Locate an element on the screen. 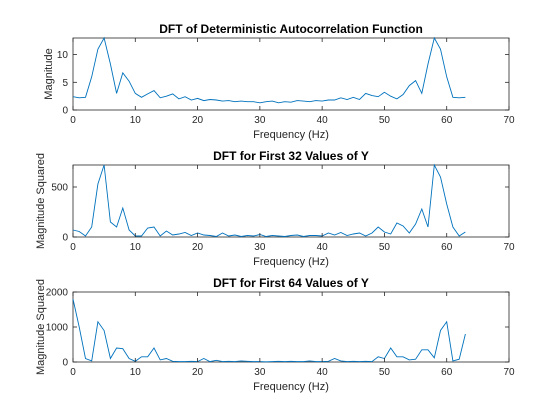 The image size is (560, 420). y-tick-label: 2000 is located at coordinates (57, 293).